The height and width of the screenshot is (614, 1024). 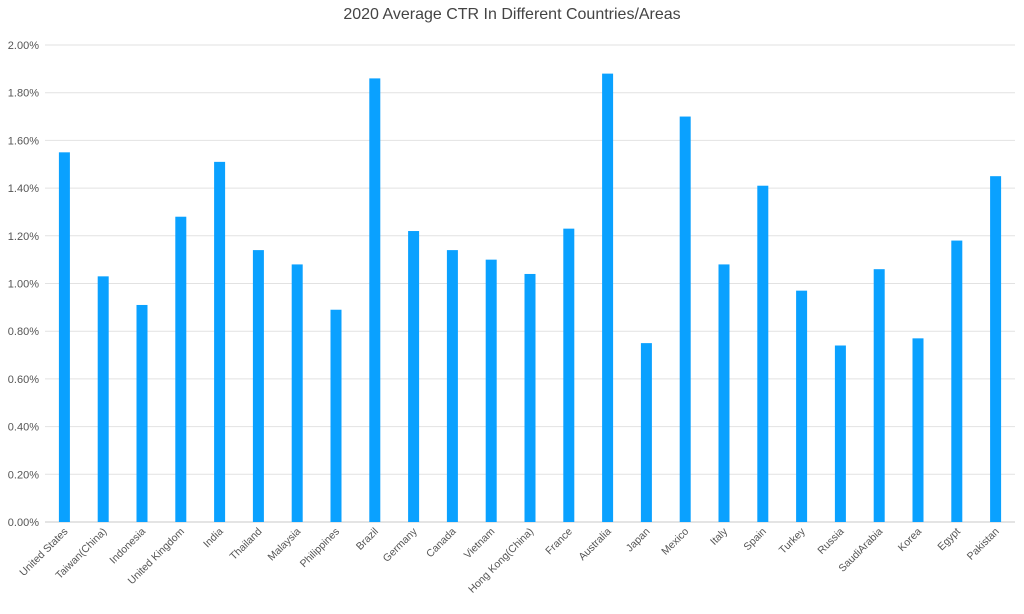 What do you see at coordinates (23, 475) in the screenshot?
I see `y-tick-label: 0.20%` at bounding box center [23, 475].